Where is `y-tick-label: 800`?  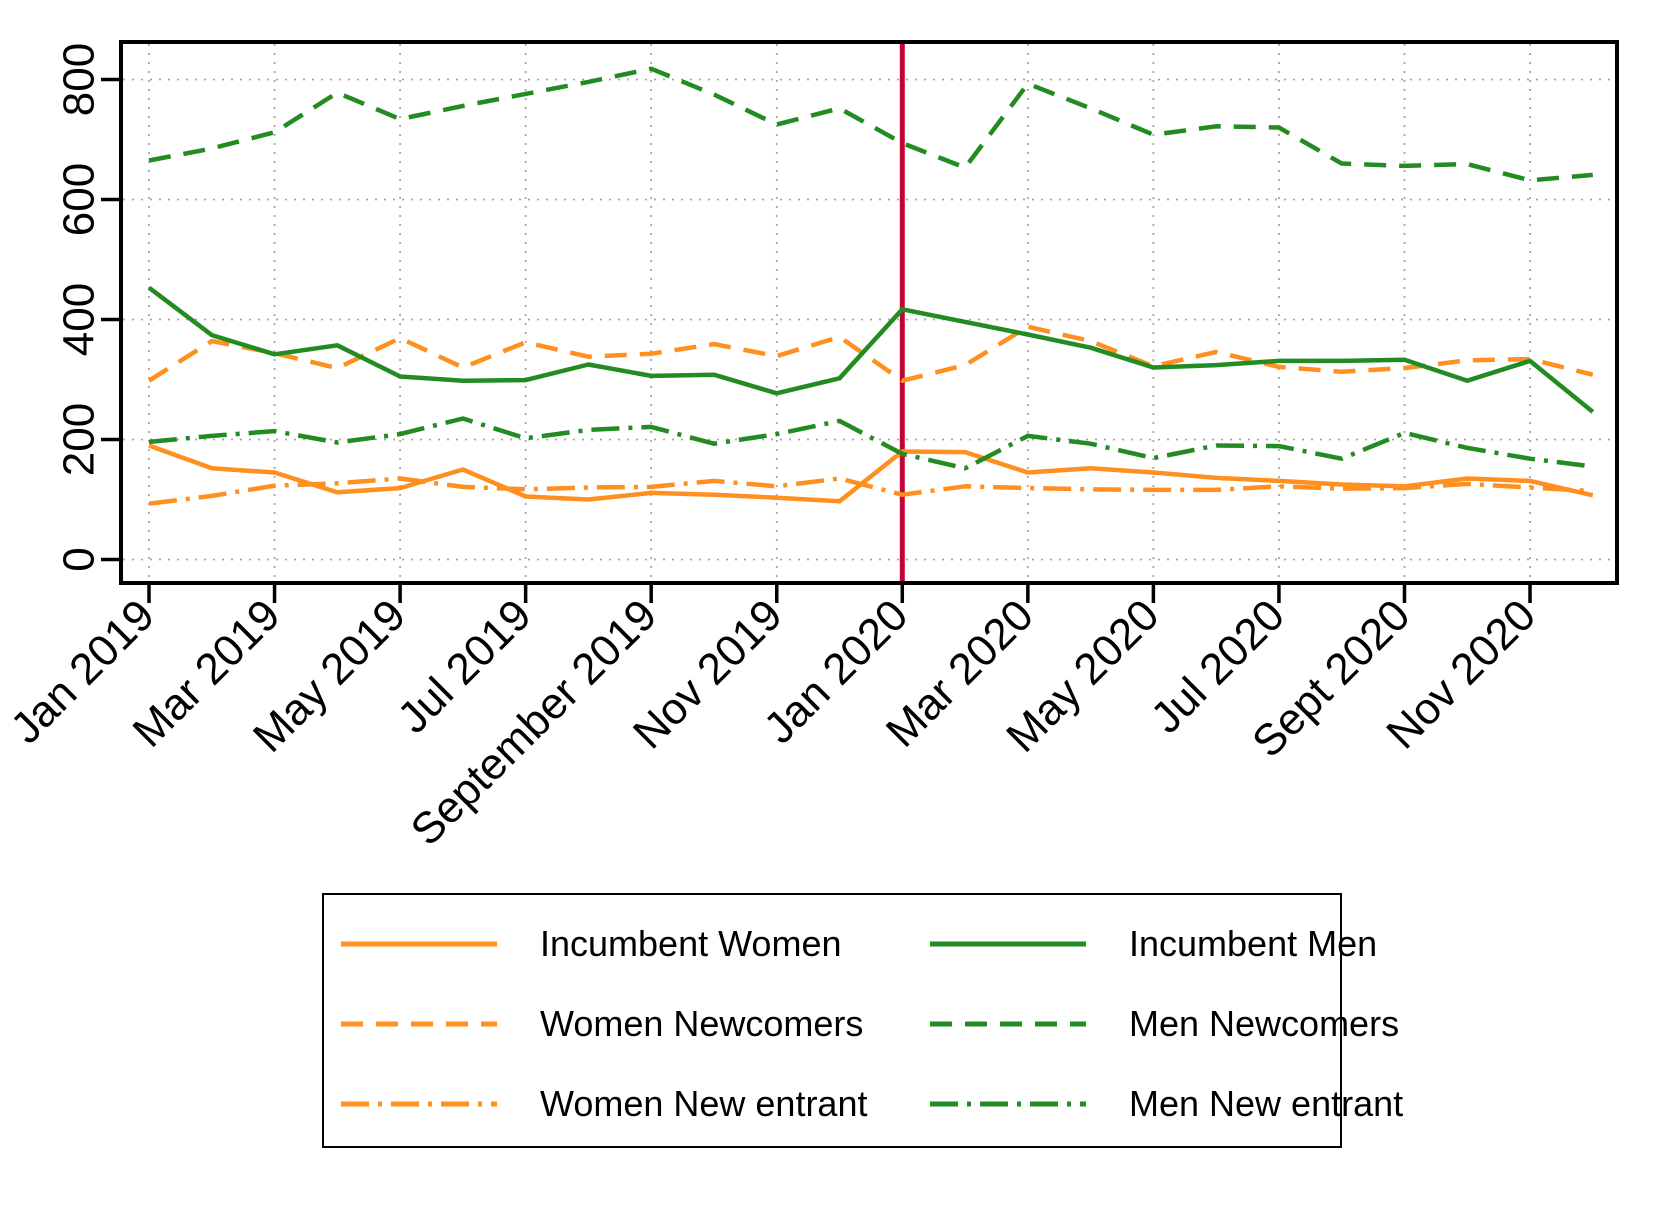 y-tick-label: 800 is located at coordinates (78, 79).